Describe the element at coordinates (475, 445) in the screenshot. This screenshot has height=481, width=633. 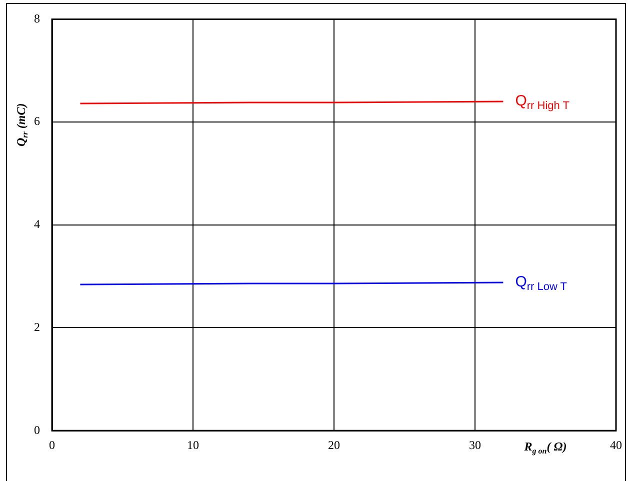
I see `x-tick-label: 30` at that location.